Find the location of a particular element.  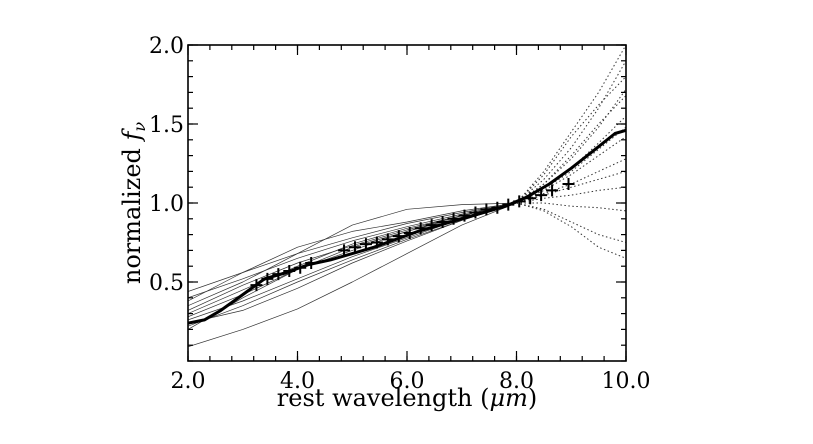

series-stack is located at coordinates (412, 235).